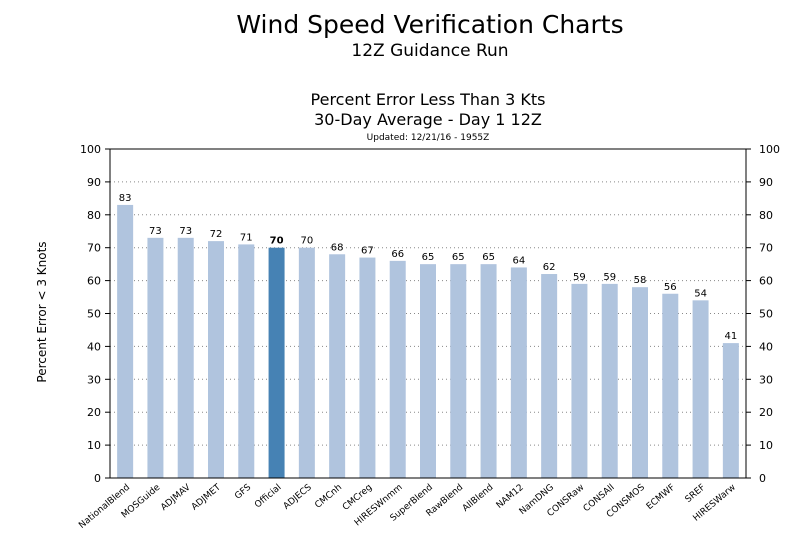  What do you see at coordinates (430, 51) in the screenshot?
I see `page-subtitle: 12Z Guidance Run` at bounding box center [430, 51].